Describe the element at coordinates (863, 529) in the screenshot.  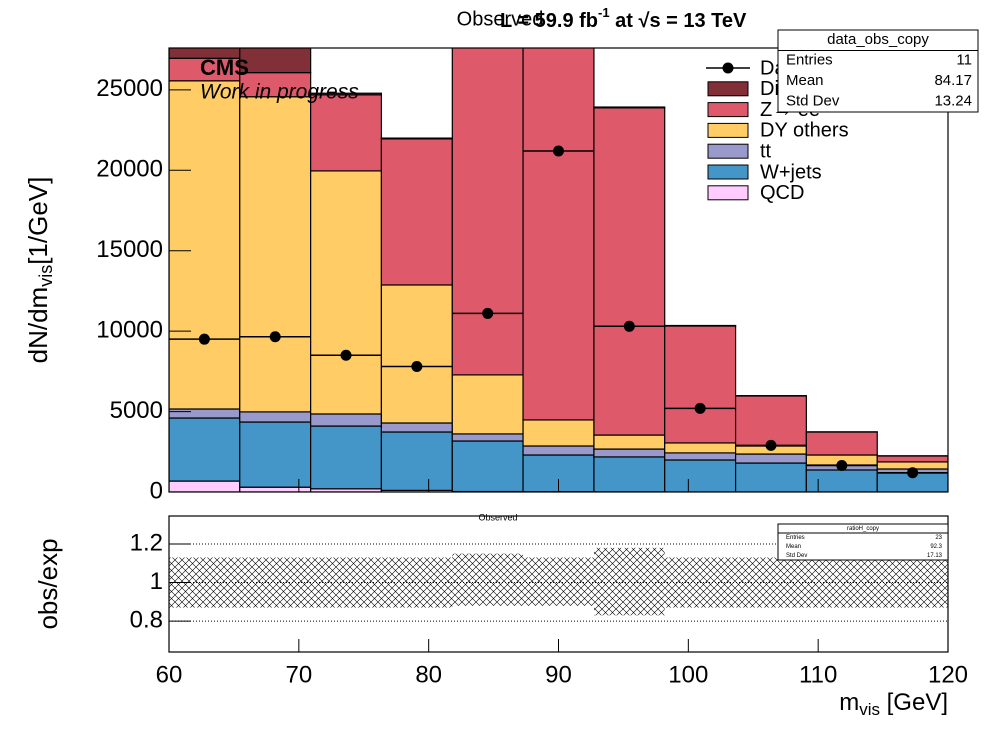
I see `stat-title: ratioH_copy` at that location.